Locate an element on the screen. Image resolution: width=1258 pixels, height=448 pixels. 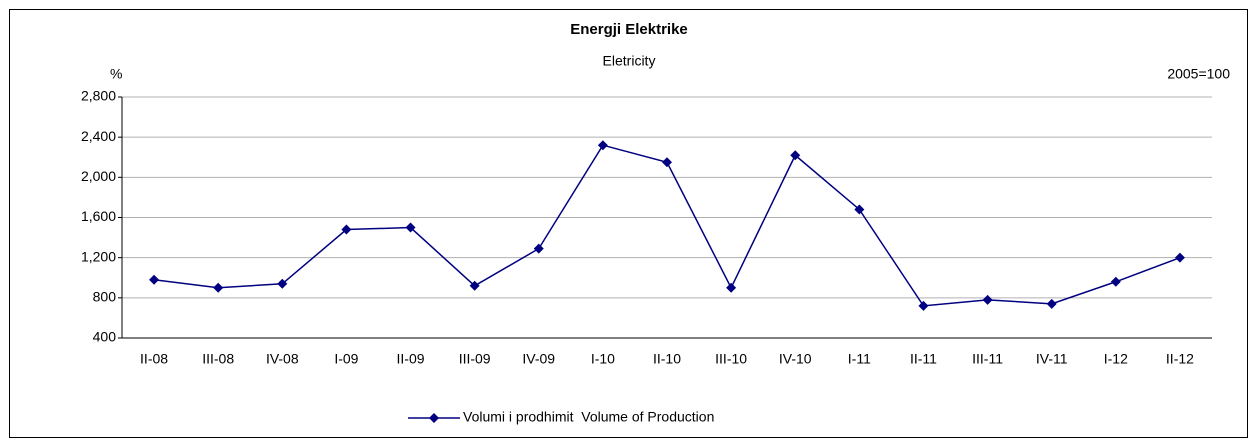
x-tick-label: I-09 is located at coordinates (346, 359).